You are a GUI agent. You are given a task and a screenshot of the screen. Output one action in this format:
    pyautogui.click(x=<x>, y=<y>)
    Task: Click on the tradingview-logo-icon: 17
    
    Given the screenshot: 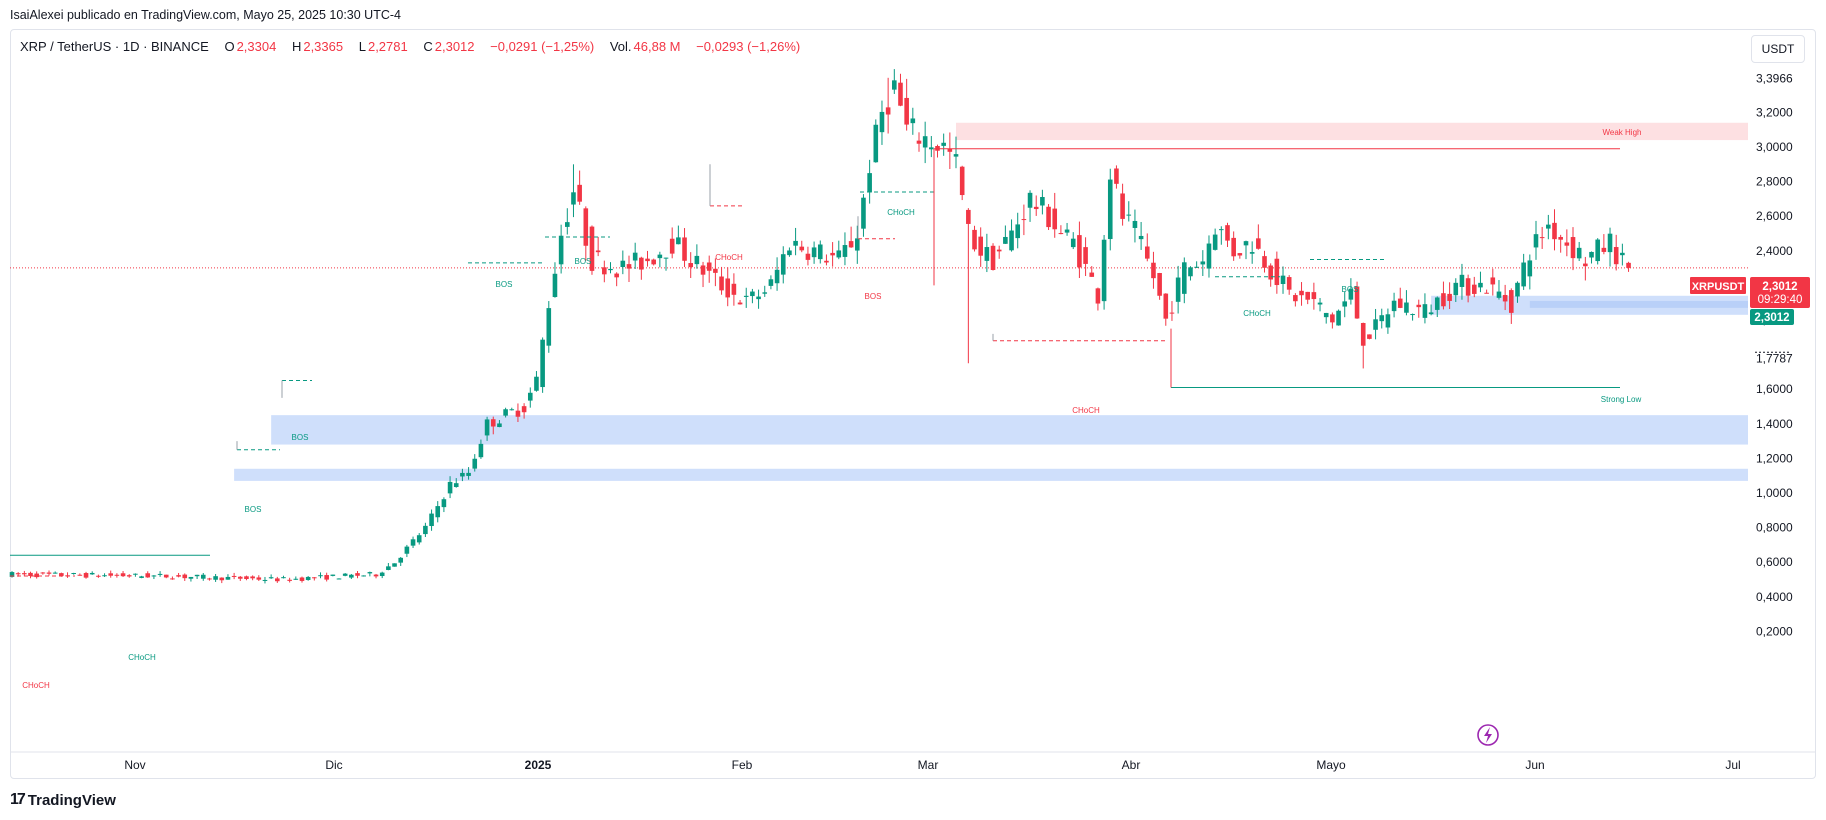 What is the action you would take?
    pyautogui.click(x=18, y=799)
    